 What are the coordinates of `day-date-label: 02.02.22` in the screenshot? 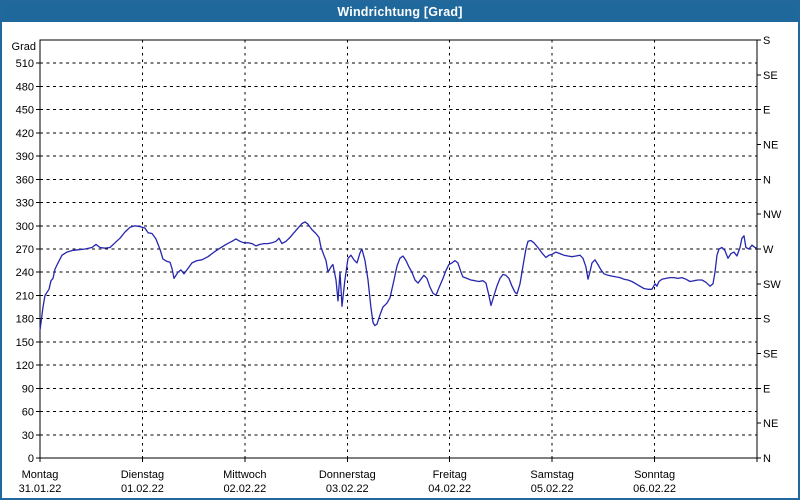 It's located at (244, 489).